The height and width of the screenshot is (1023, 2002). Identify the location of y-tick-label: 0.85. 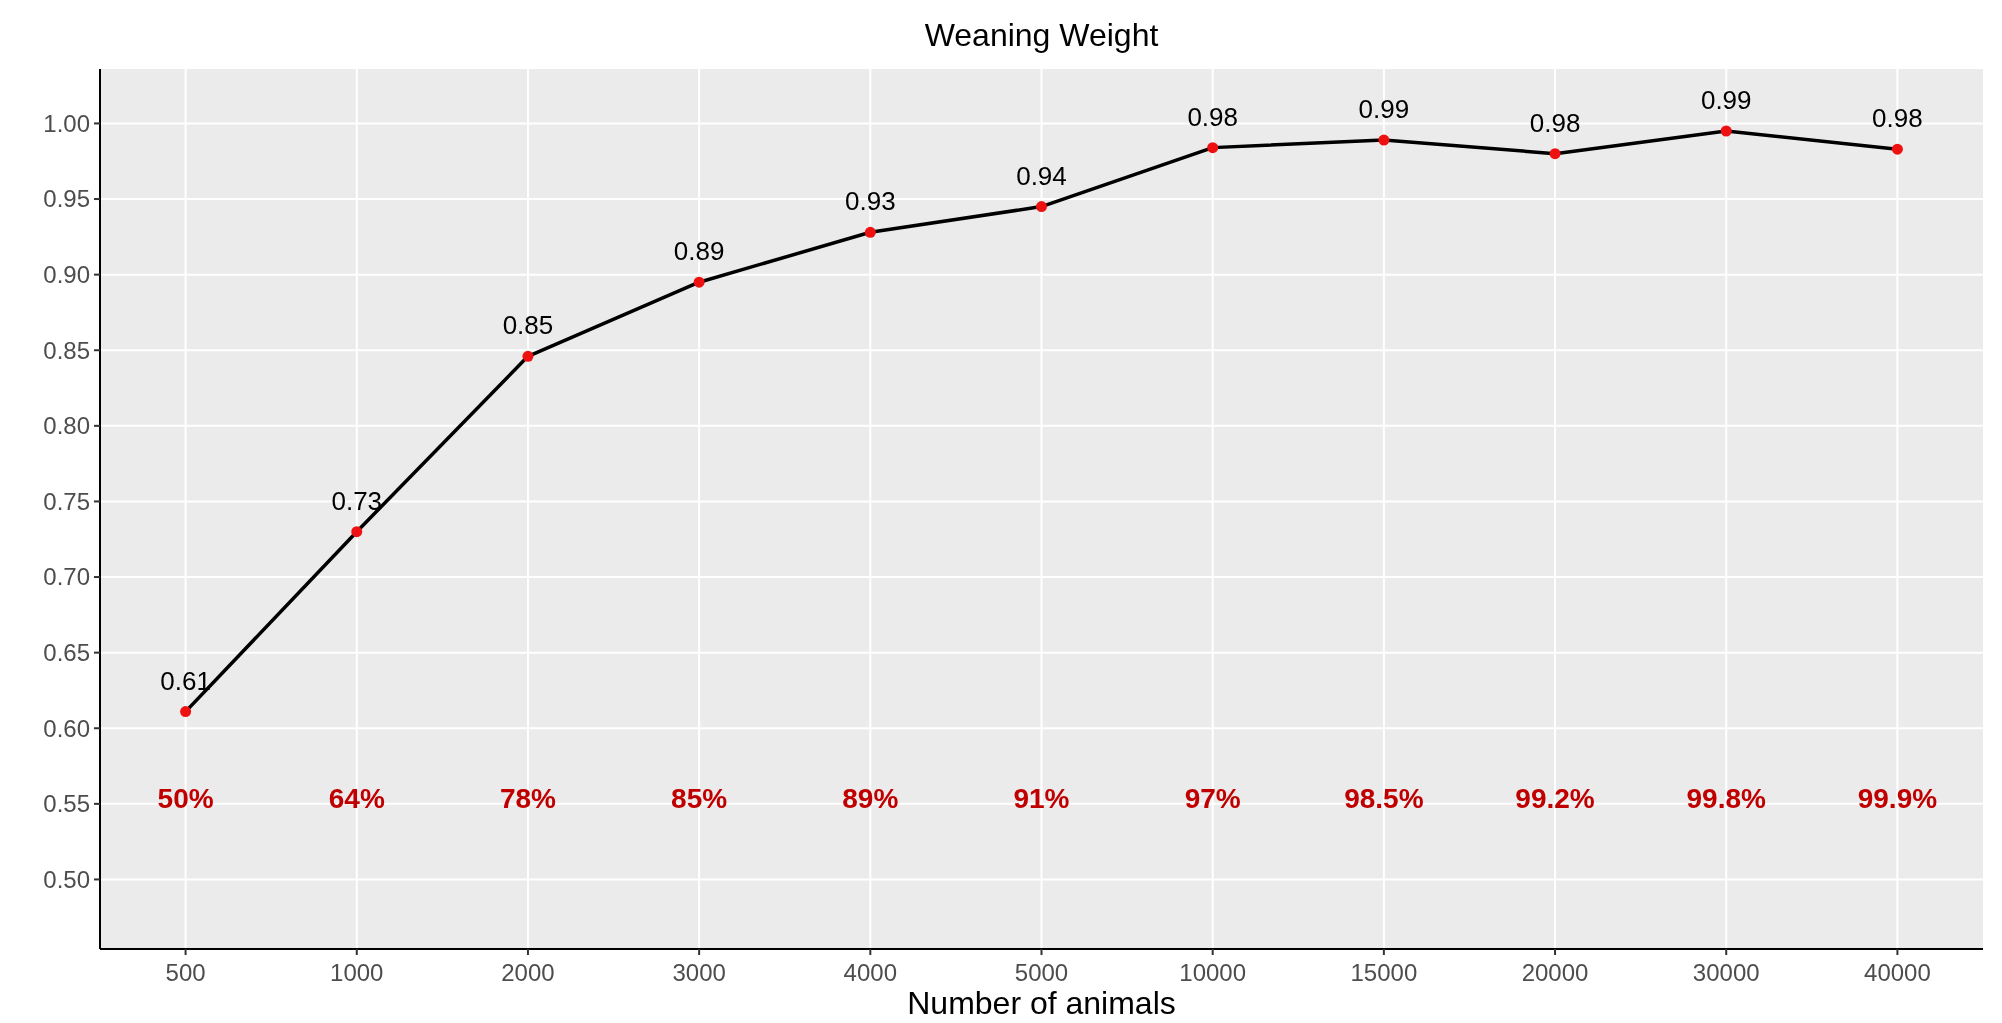
(66, 350).